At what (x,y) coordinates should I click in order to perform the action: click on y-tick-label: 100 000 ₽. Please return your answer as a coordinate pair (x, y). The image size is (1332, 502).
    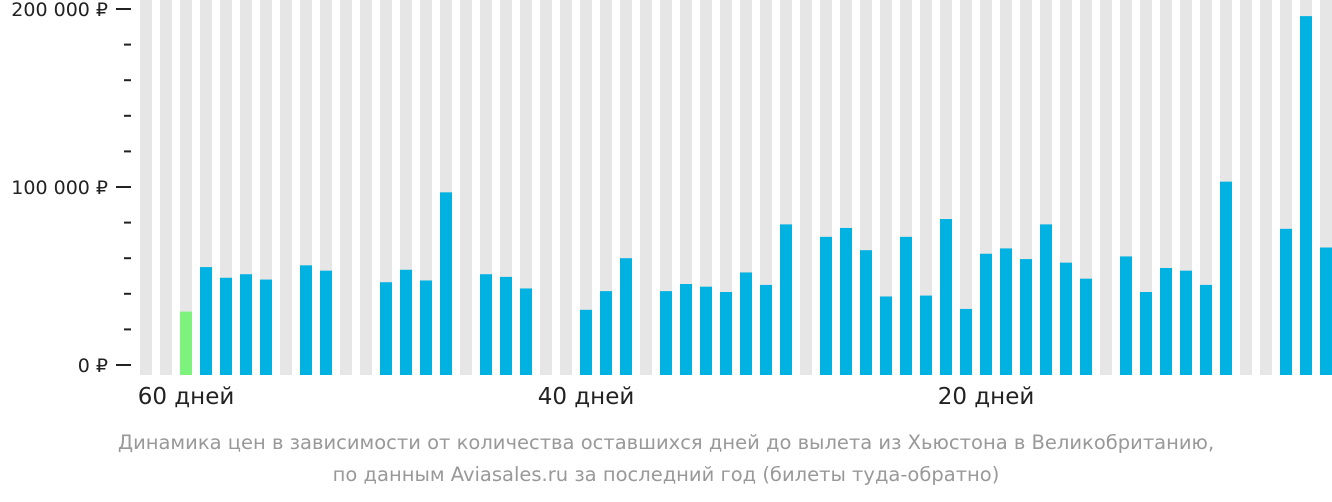
    Looking at the image, I should click on (59, 188).